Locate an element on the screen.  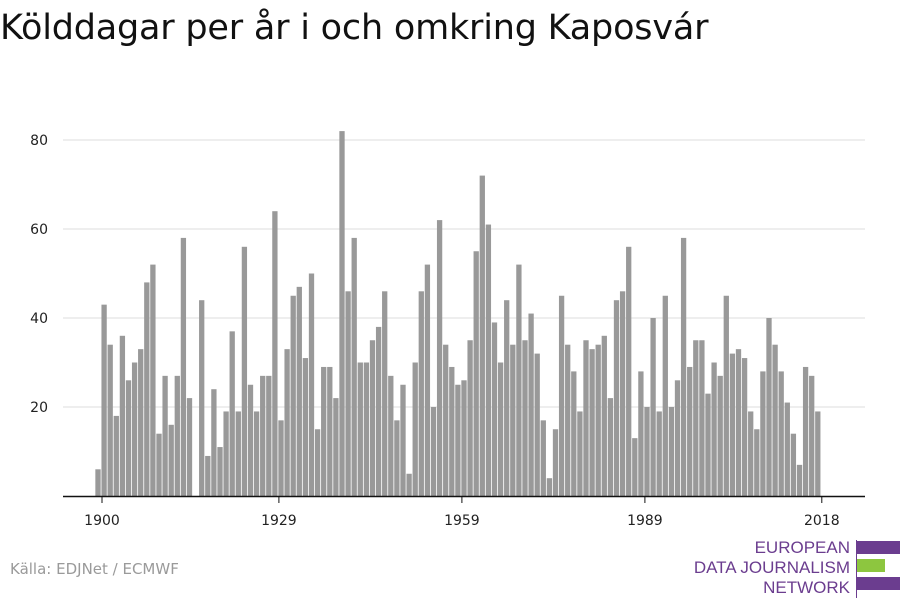
bar-1966 is located at coordinates (500, 429).